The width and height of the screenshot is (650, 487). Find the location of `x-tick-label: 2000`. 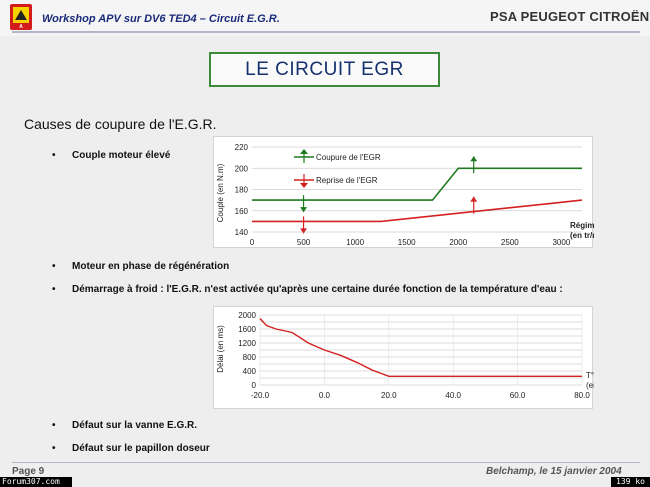

x-tick-label: 2000 is located at coordinates (458, 242).